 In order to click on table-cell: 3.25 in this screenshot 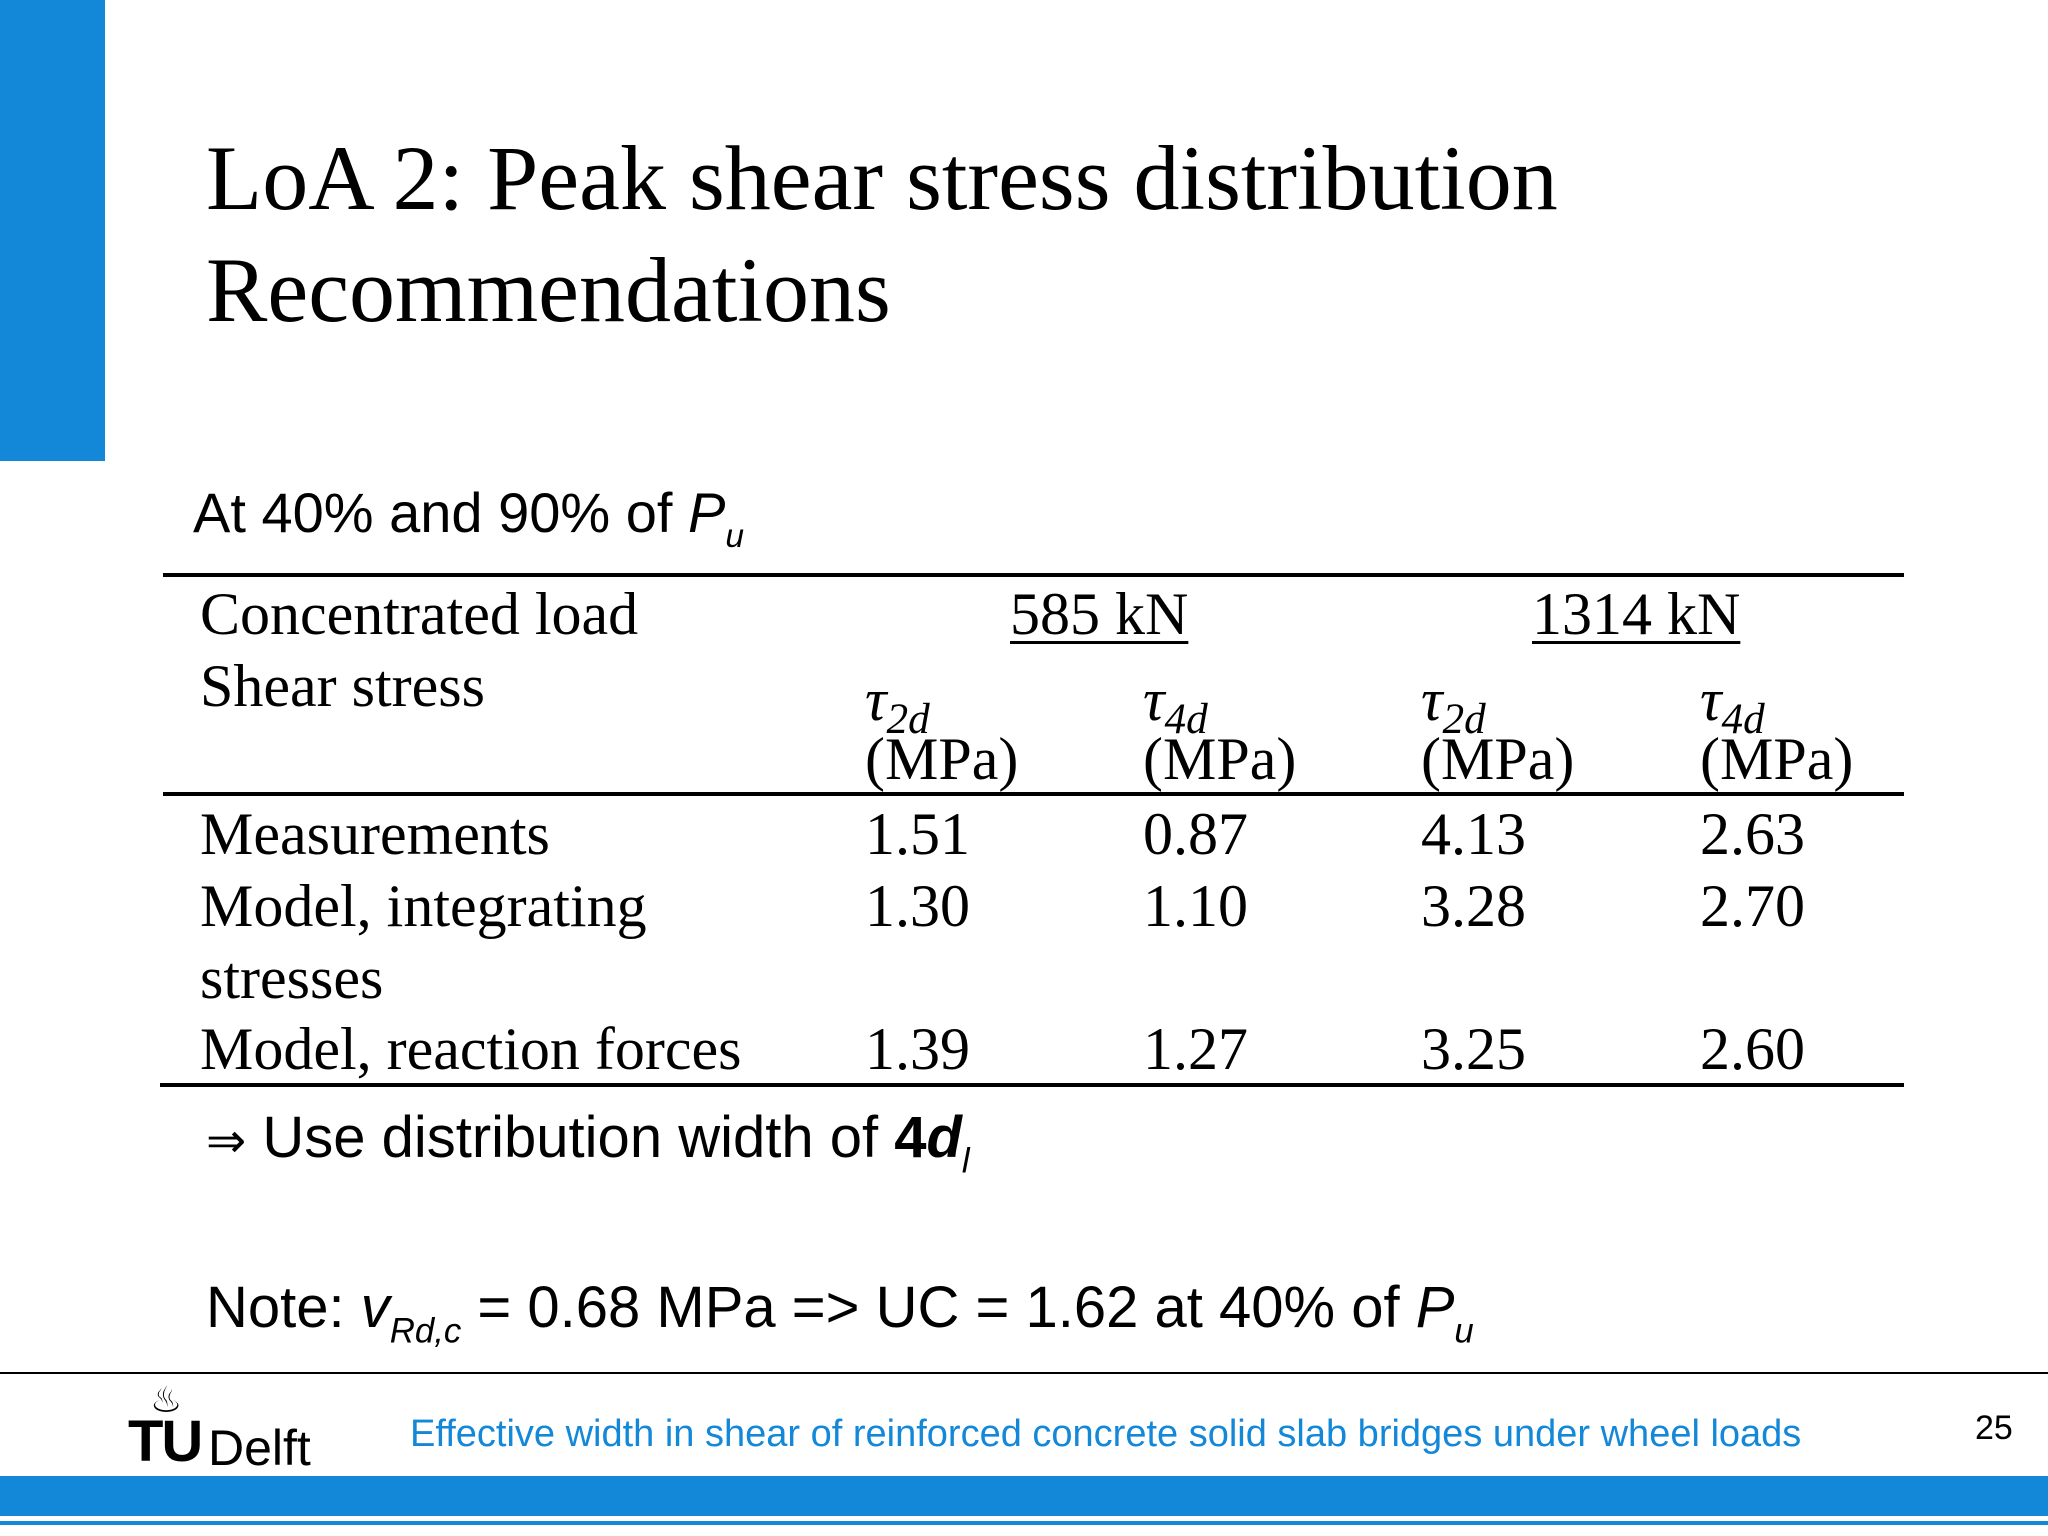, I will do `click(1473, 1049)`.